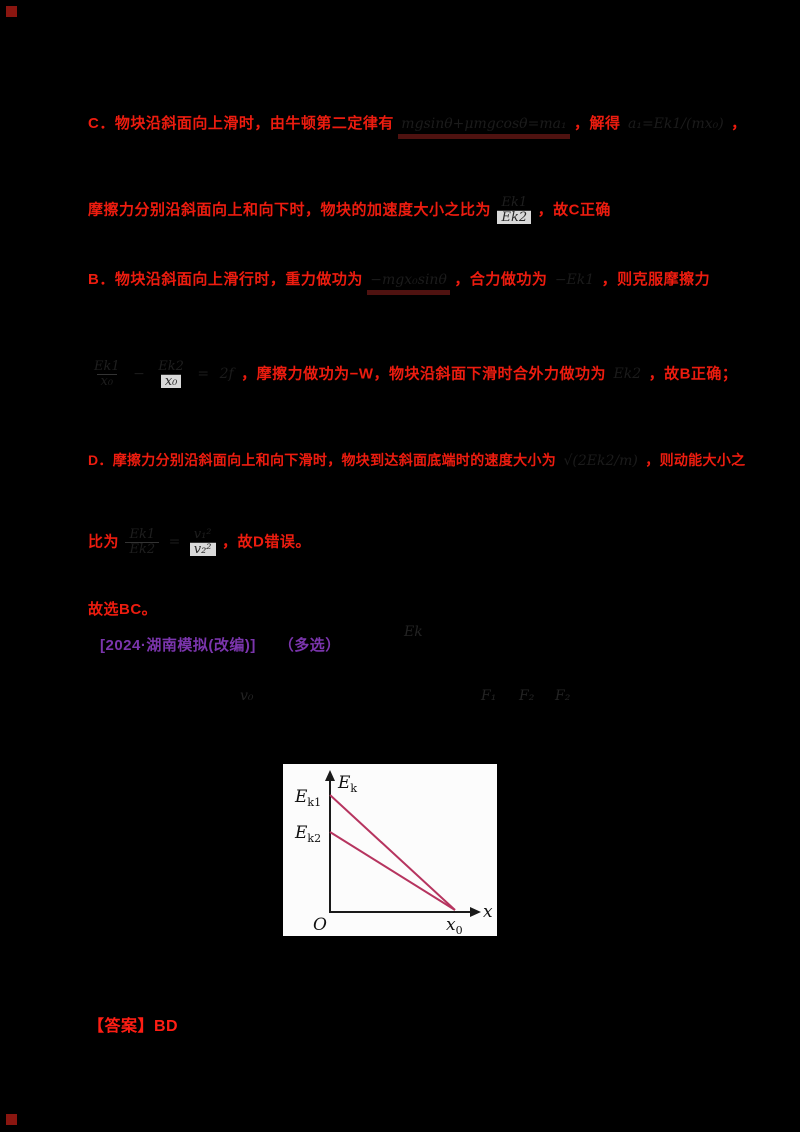 This screenshot has height=1132, width=800. I want to click on ek1-line, so click(392, 852).